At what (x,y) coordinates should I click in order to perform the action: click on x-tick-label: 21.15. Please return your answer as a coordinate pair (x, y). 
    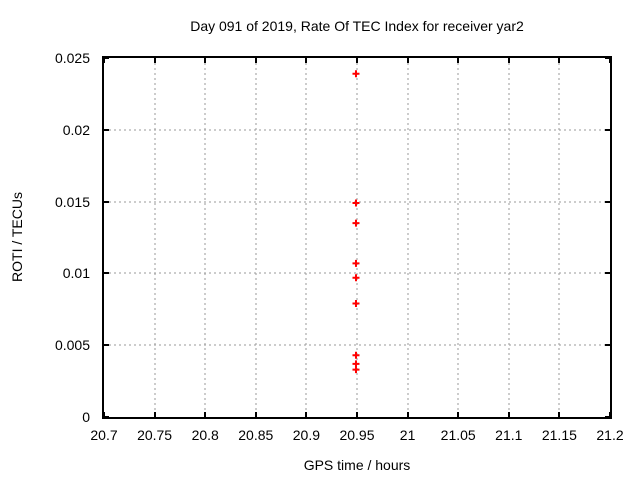
    Looking at the image, I should click on (559, 435).